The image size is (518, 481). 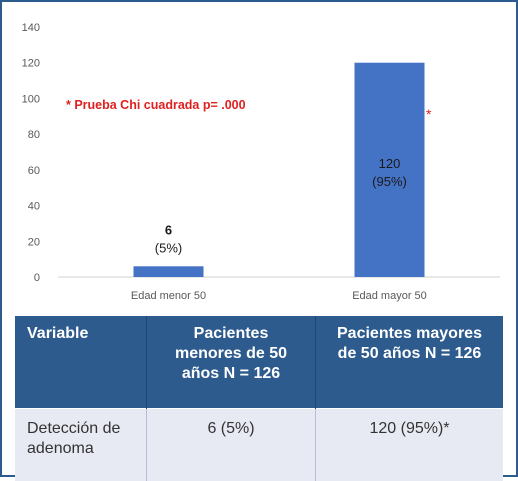 I want to click on data-label: (95%), so click(x=389, y=181).